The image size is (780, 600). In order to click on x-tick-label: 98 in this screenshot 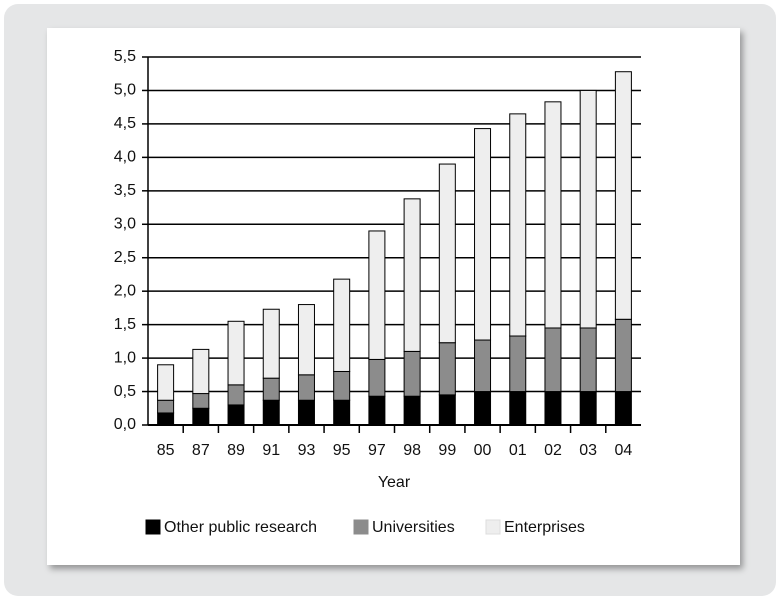, I will do `click(412, 450)`.